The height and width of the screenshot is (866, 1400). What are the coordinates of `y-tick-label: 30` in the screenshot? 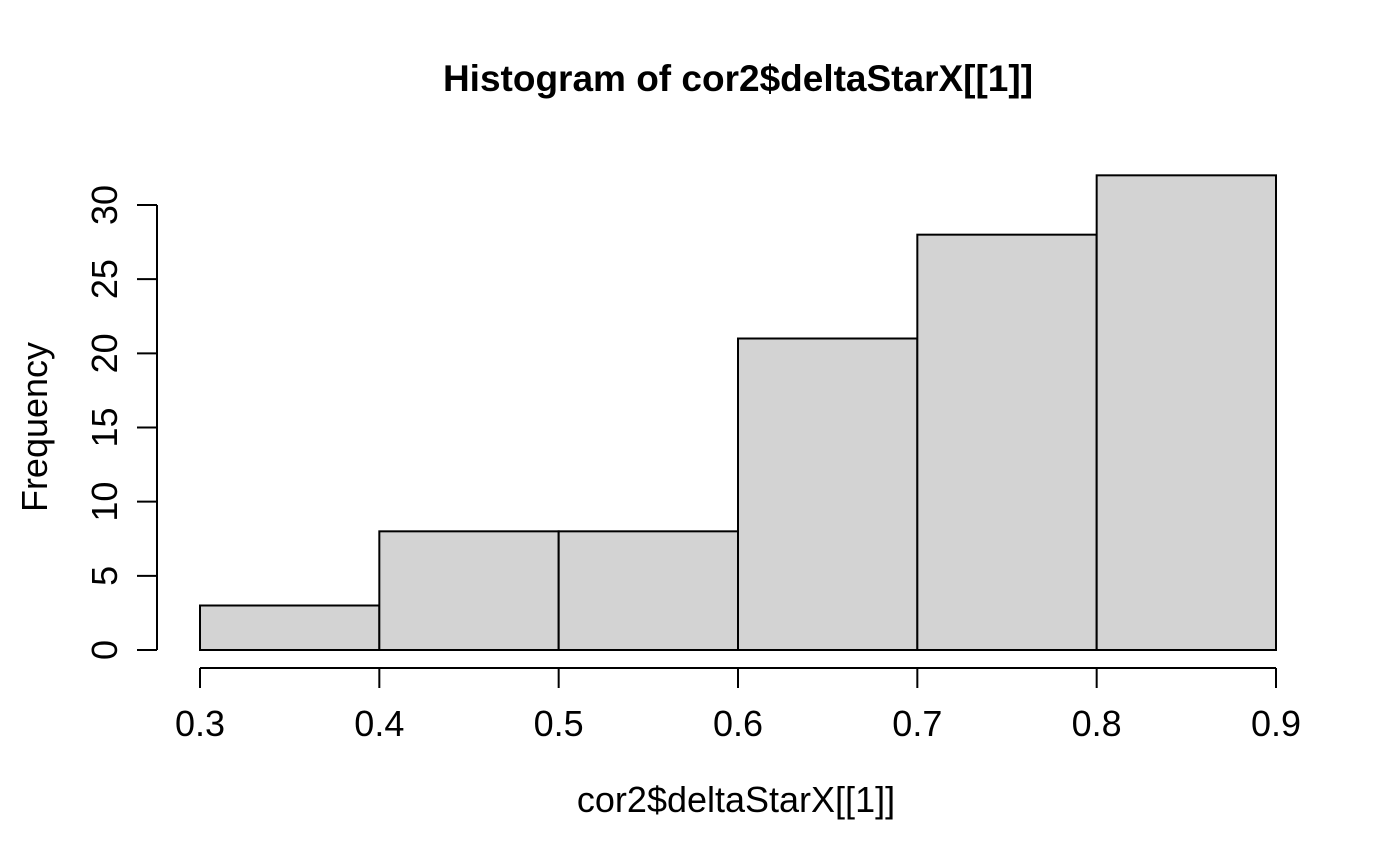 It's located at (104, 205).